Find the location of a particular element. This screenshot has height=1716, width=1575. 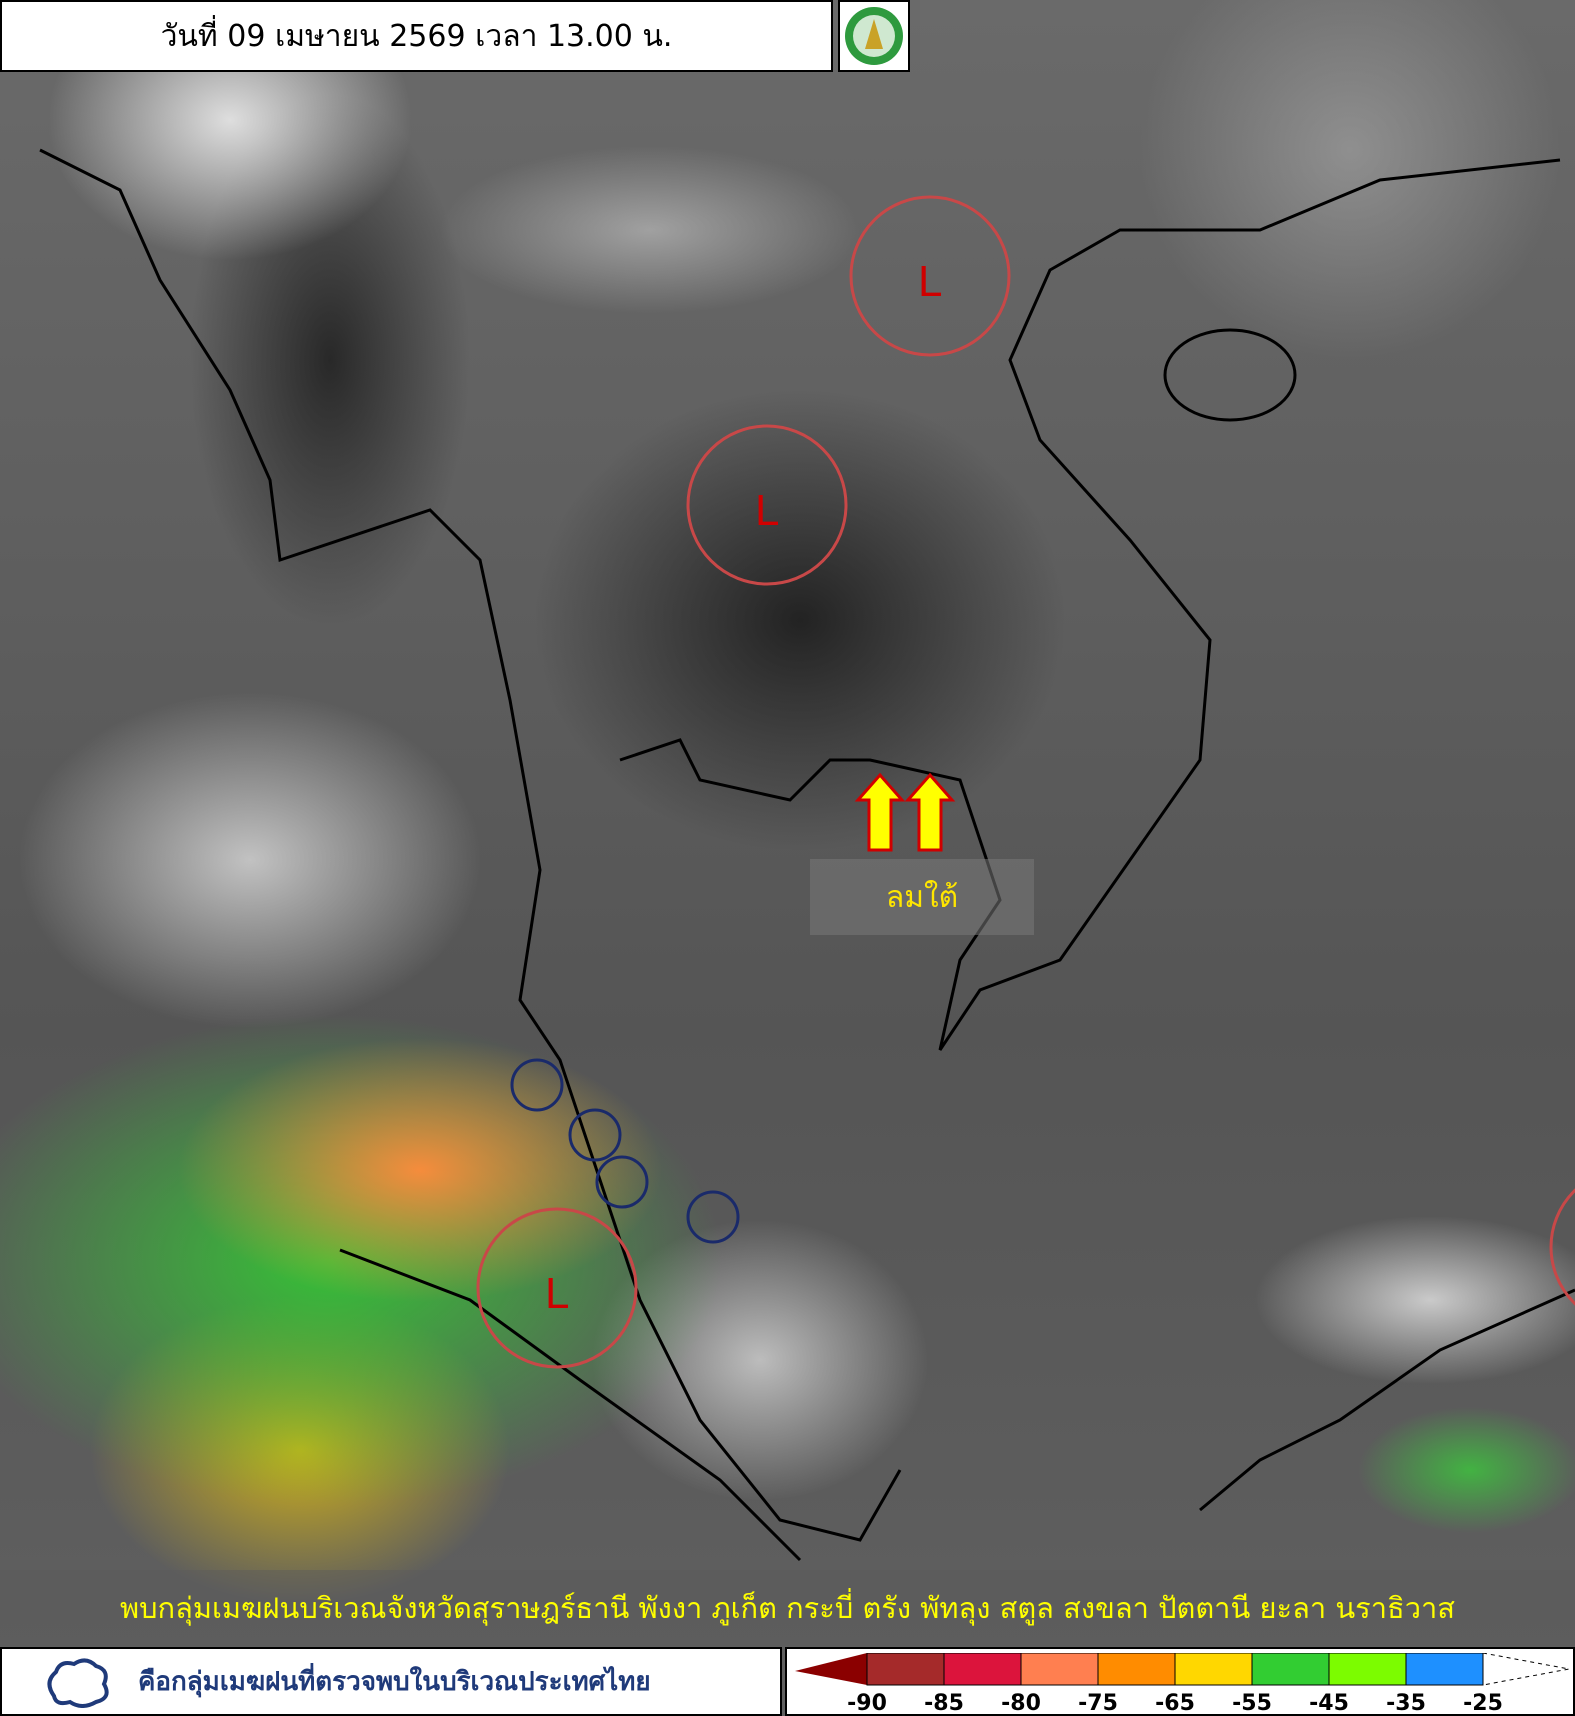

tmd-logo is located at coordinates (874, 36).